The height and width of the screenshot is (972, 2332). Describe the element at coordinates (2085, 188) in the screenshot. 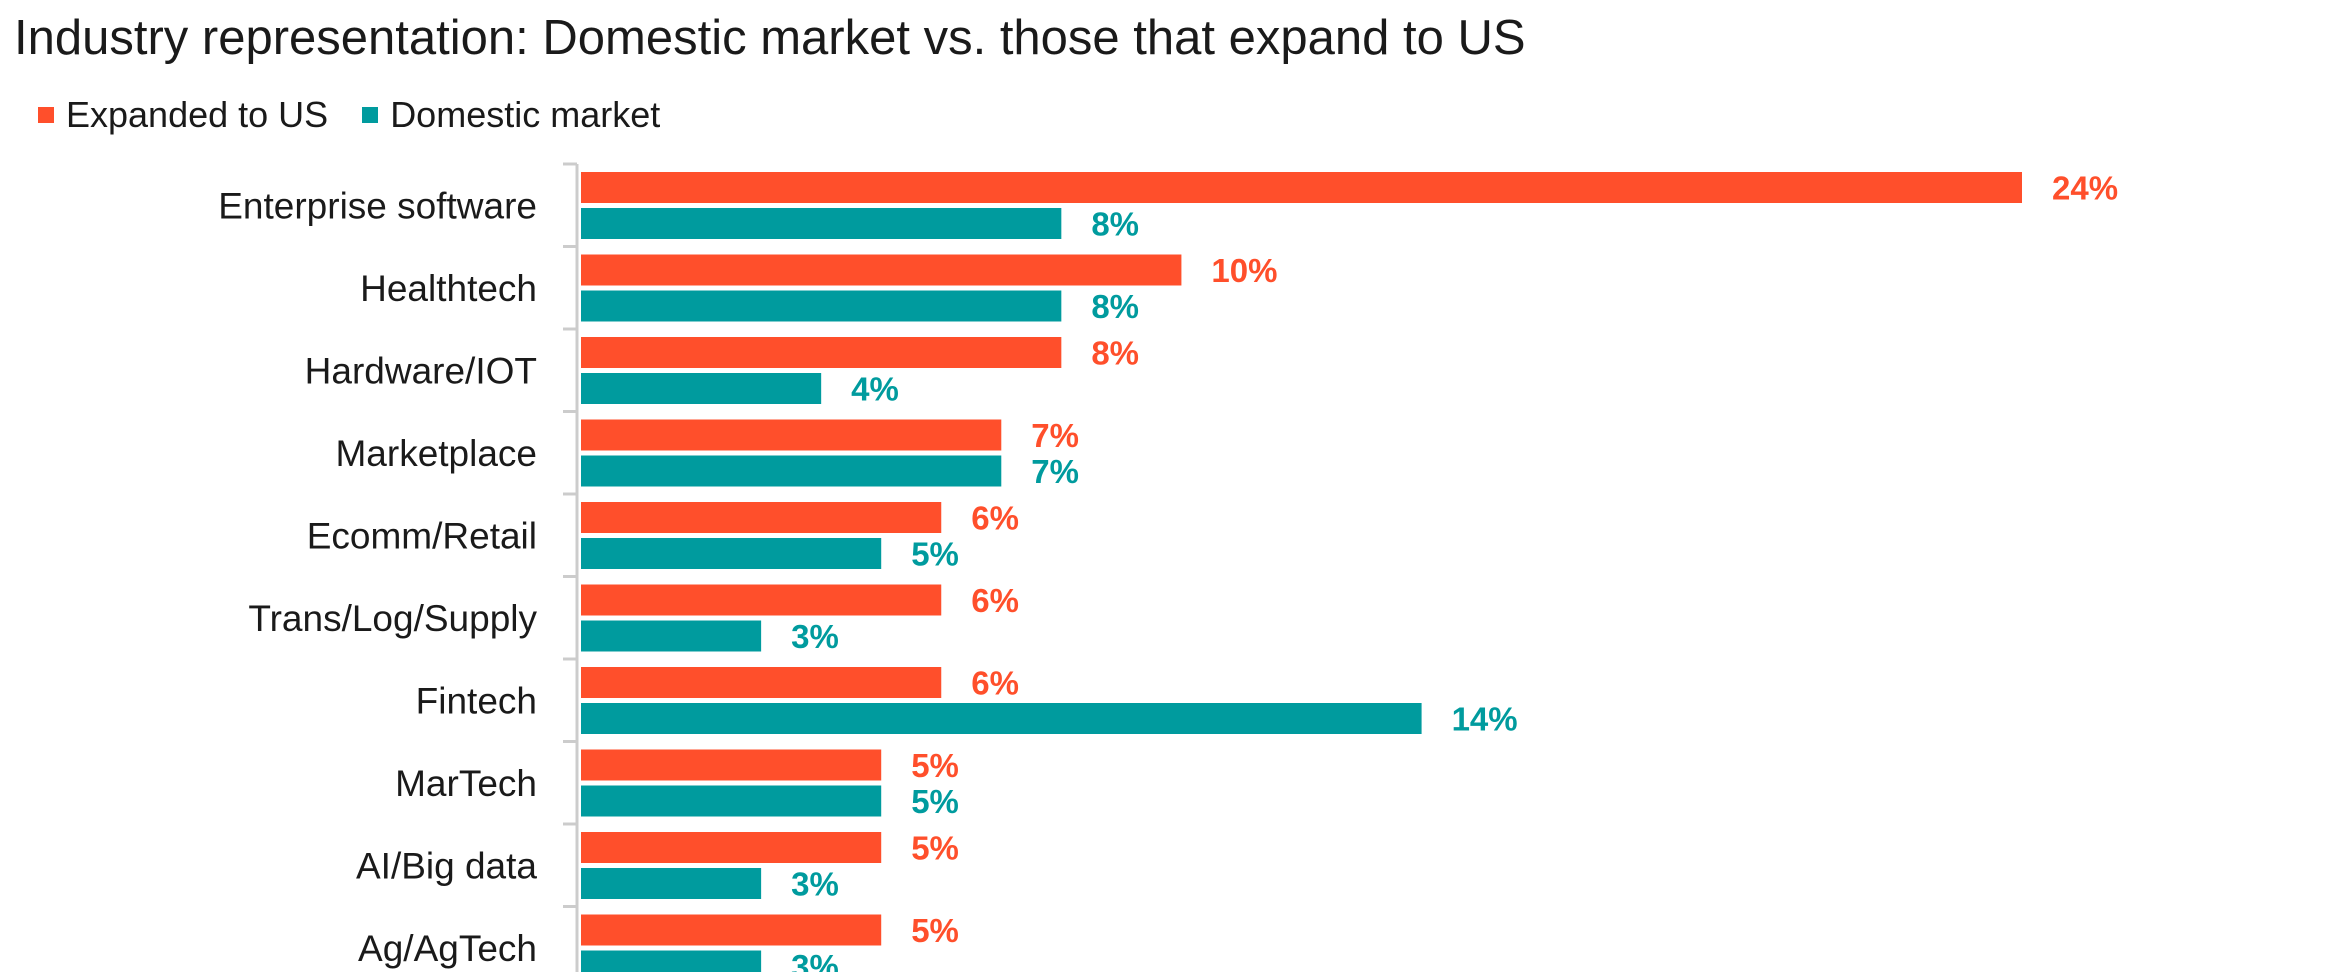

I see `data-label-expanded-to-us-enterprise-software: 24%` at that location.